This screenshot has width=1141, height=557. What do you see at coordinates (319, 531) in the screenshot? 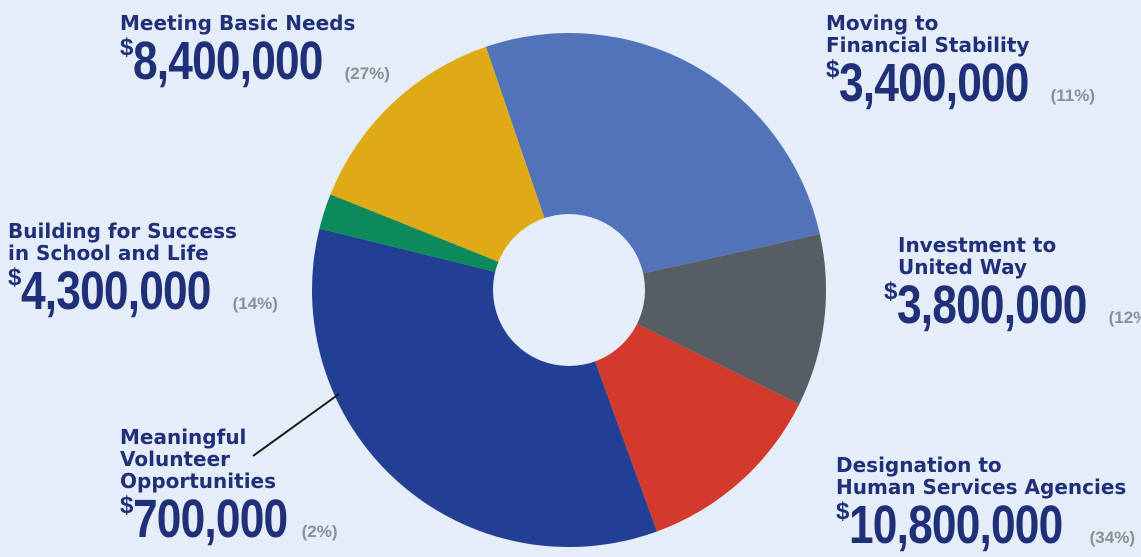
I see `slice-percent: (2%)` at bounding box center [319, 531].